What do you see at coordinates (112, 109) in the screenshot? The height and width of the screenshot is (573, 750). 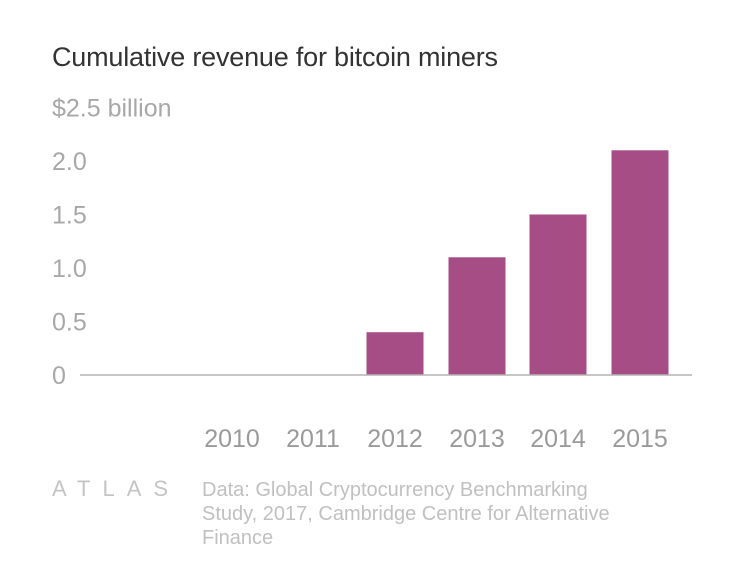 I see `y-tick-label: $2.5 billion` at bounding box center [112, 109].